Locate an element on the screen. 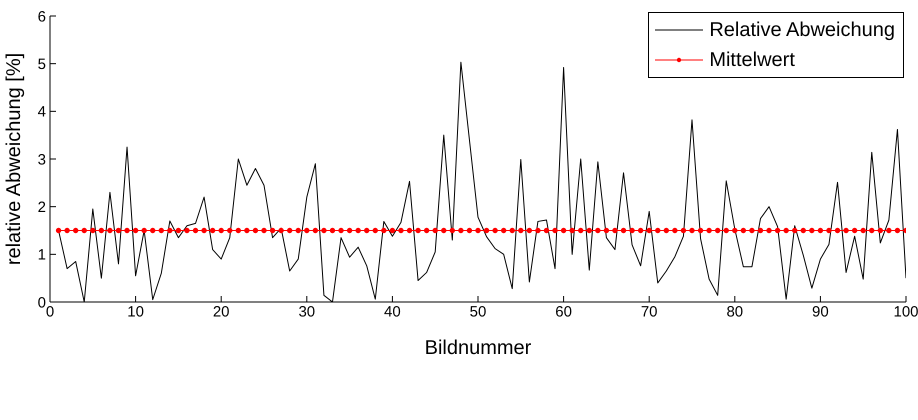  legend-label: Mittelwert is located at coordinates (752, 60).